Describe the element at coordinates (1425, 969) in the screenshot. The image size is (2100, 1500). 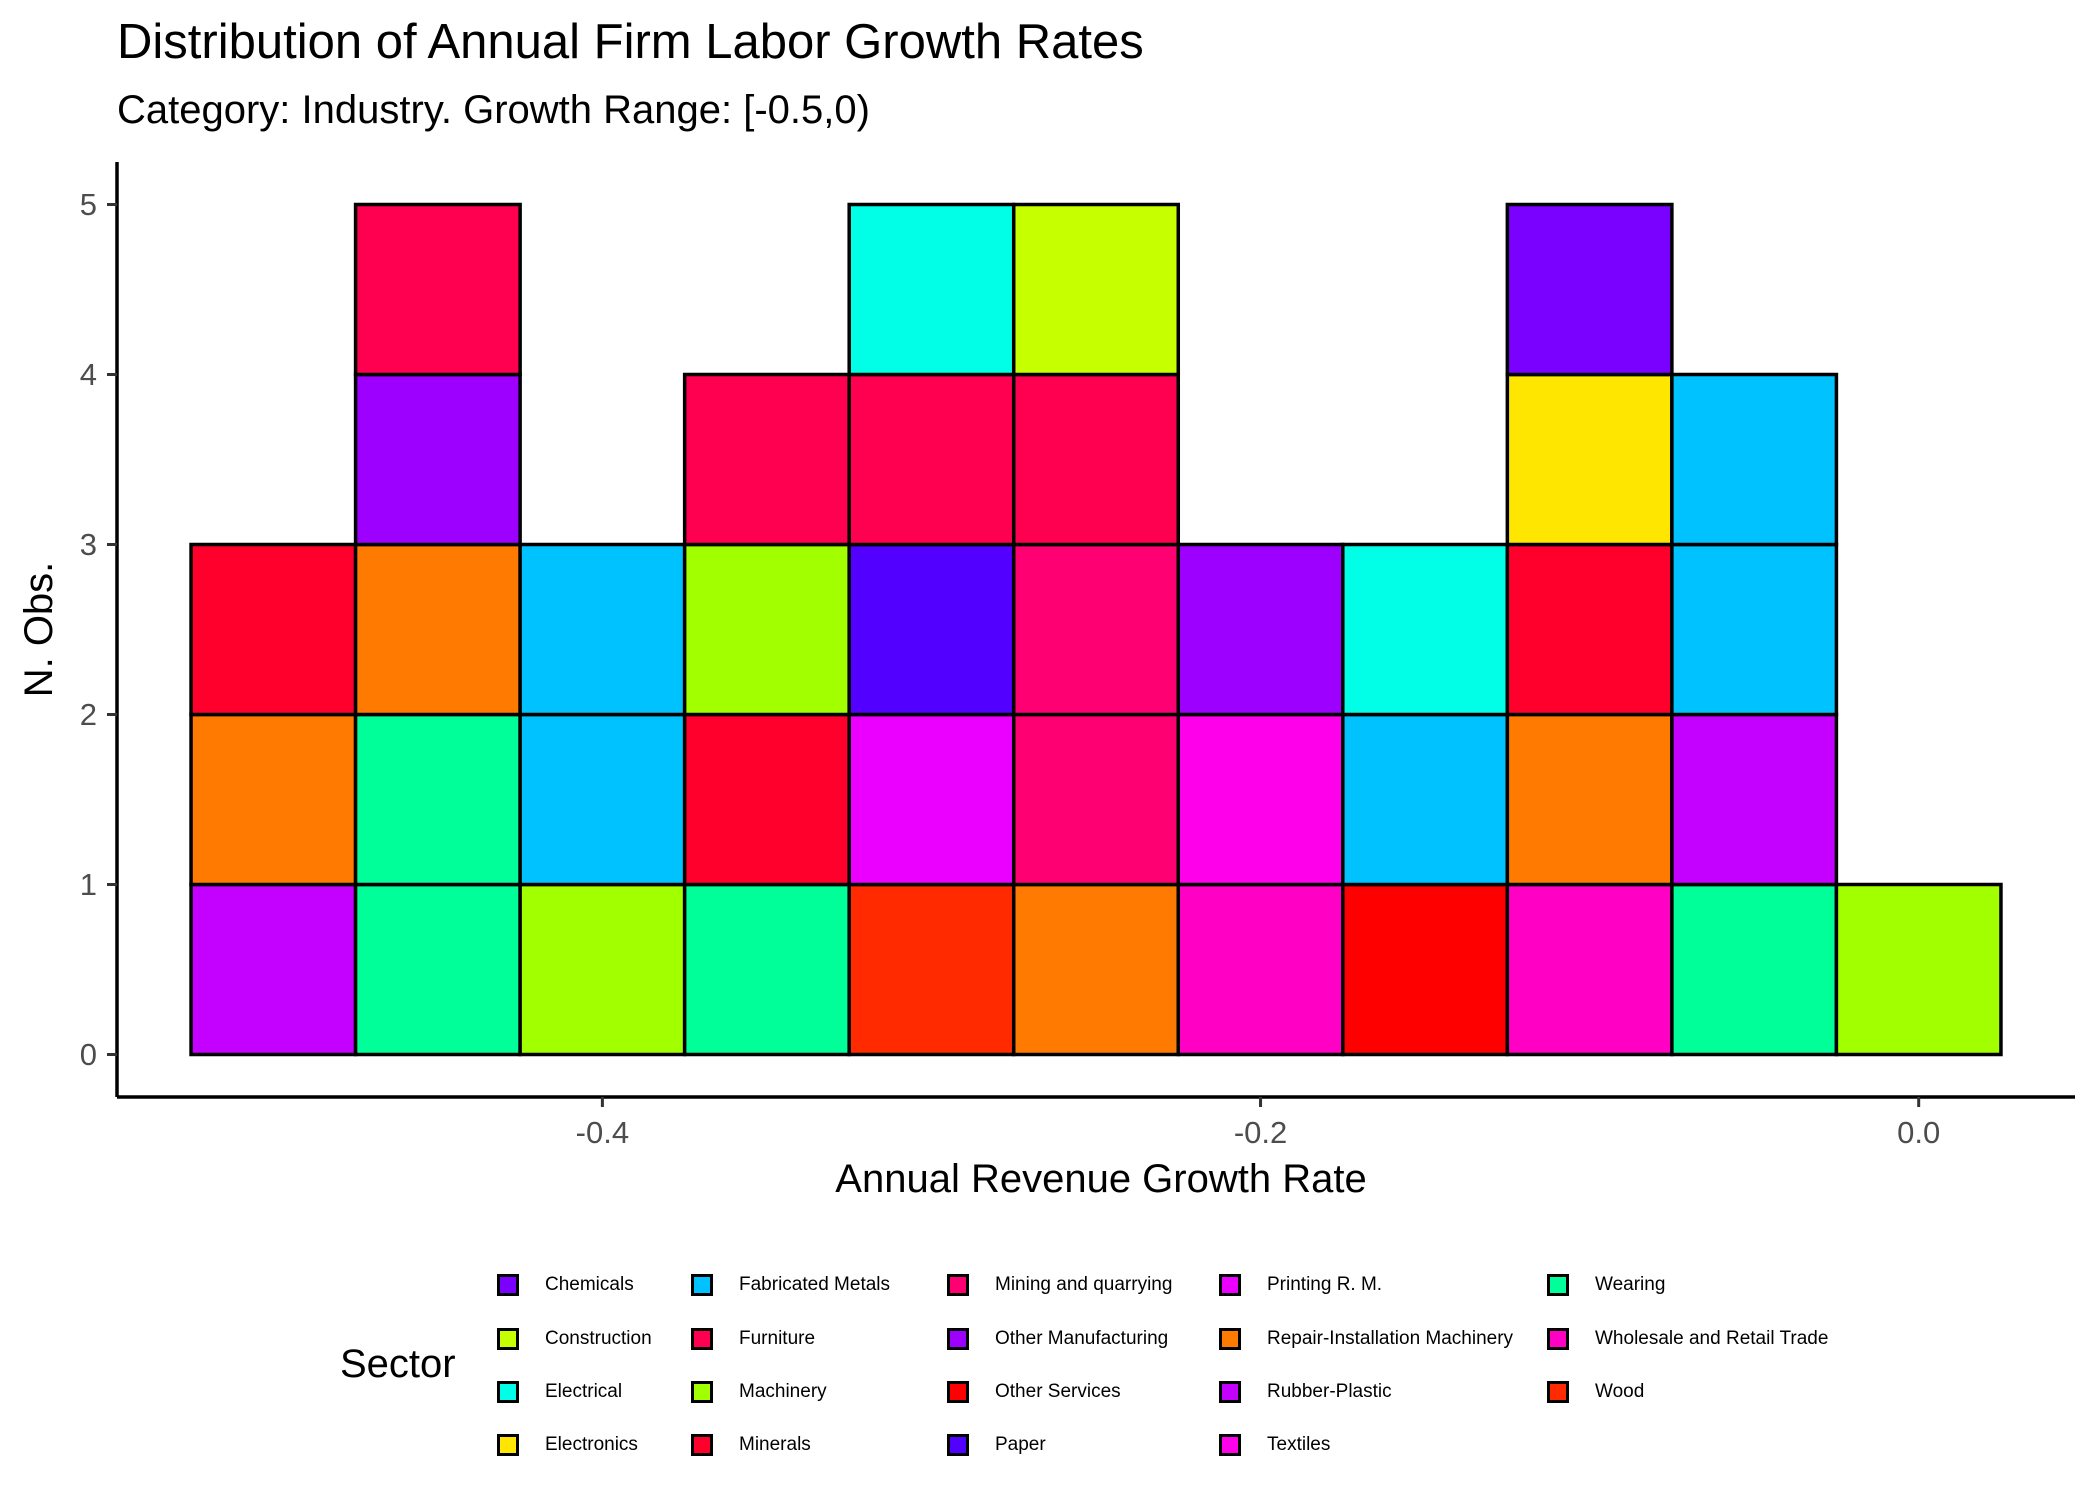
I see `bar-segment: Other Services` at that location.